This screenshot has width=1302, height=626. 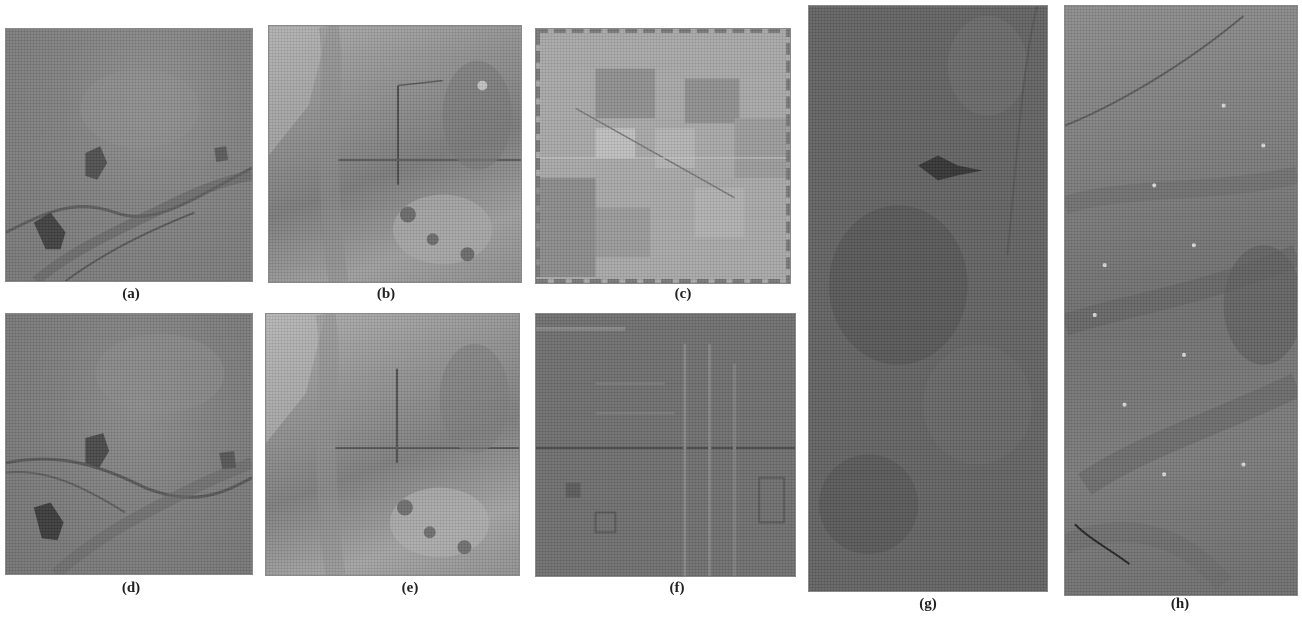 I want to click on satellite-image-f, so click(x=665, y=445).